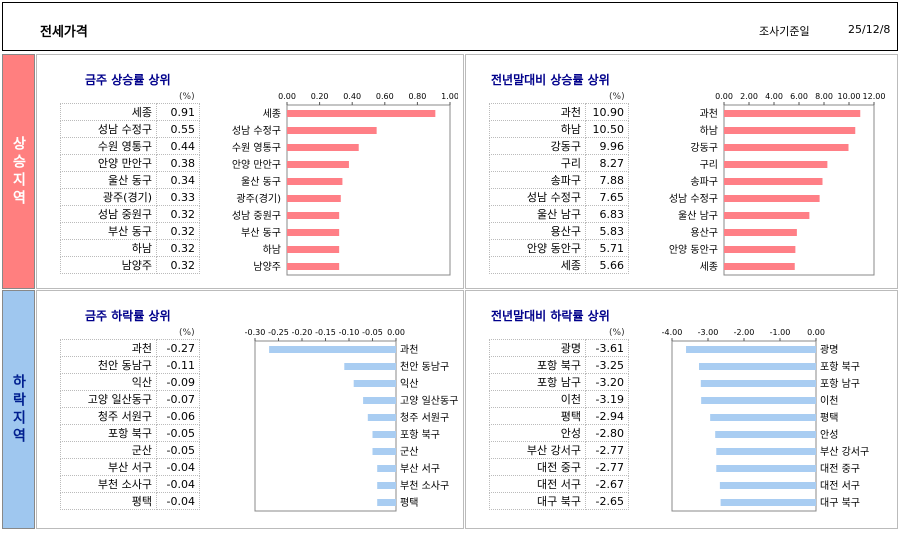  What do you see at coordinates (537, 484) in the screenshot?
I see `region-name: 대전 서구` at bounding box center [537, 484].